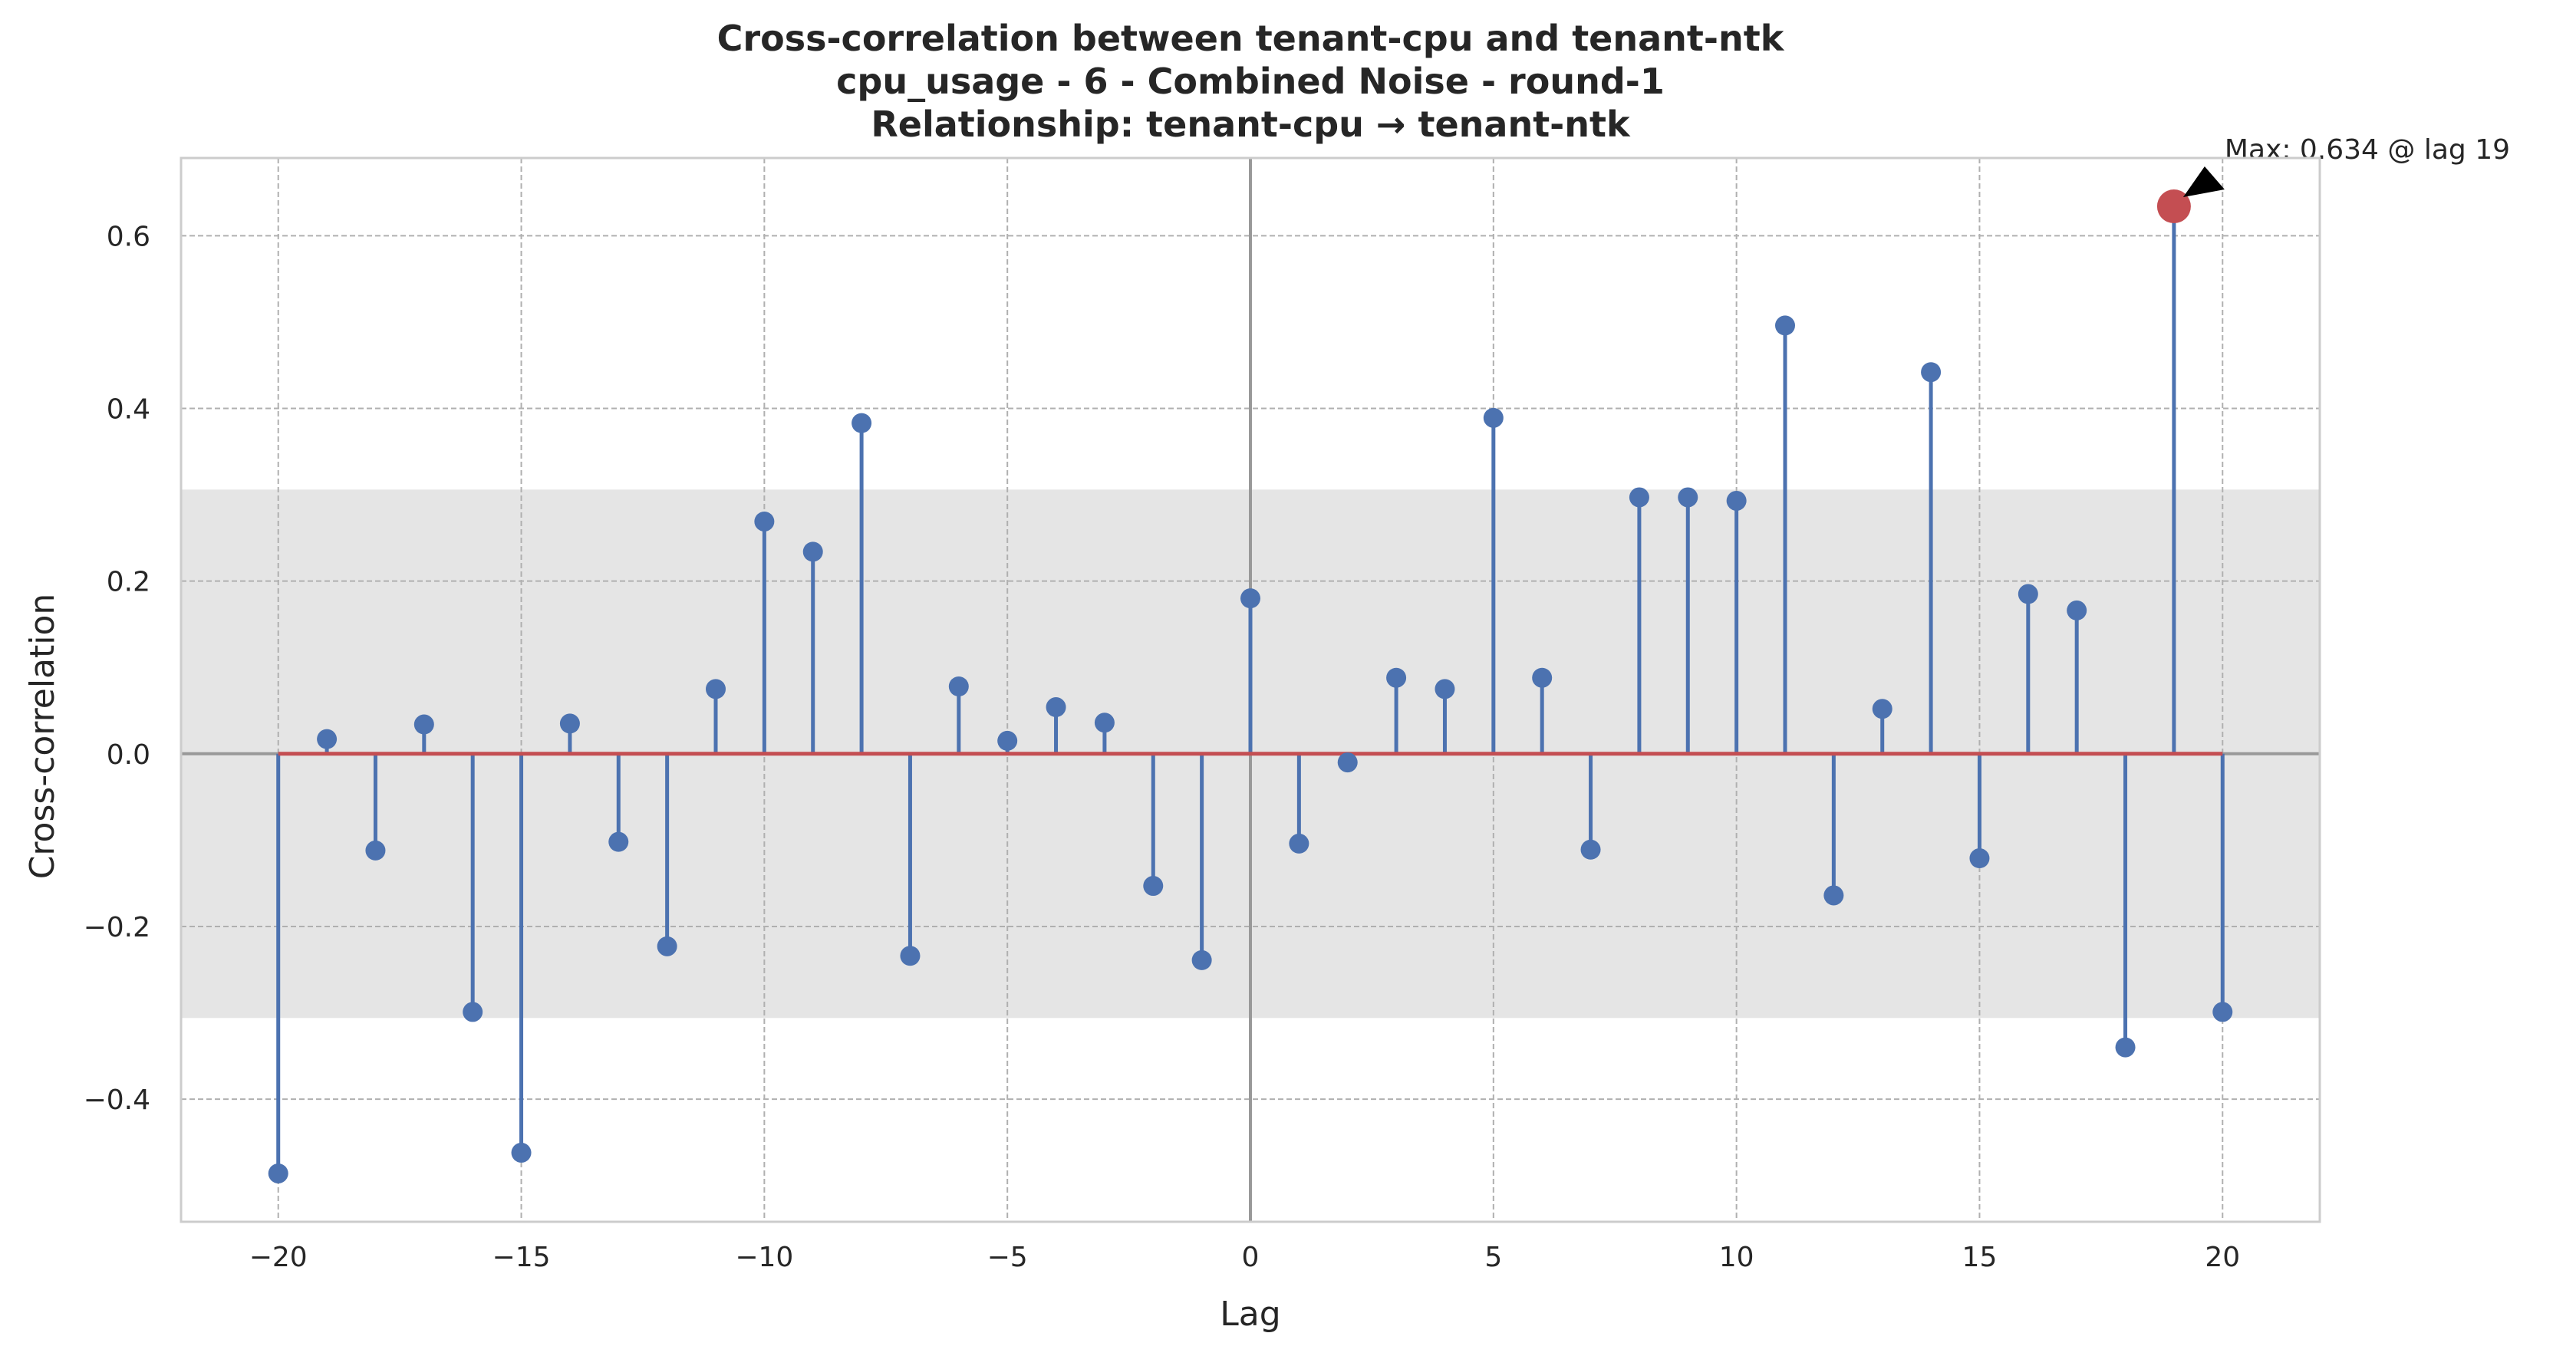 The width and height of the screenshot is (2576, 1356). What do you see at coordinates (1493, 1257) in the screenshot?
I see `x-tick-label: 5` at bounding box center [1493, 1257].